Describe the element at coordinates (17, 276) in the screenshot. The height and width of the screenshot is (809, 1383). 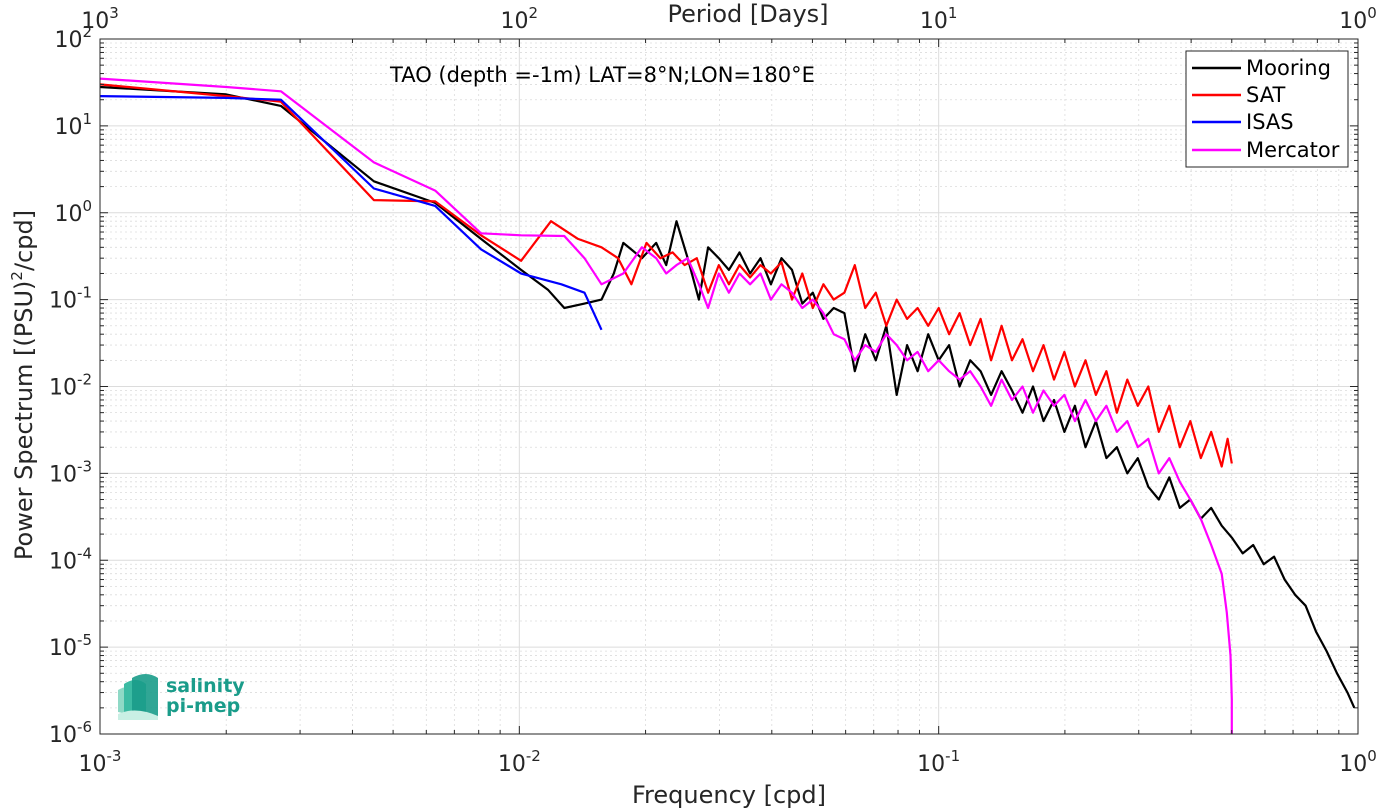
I see `y-axis-label-sup: 2` at that location.